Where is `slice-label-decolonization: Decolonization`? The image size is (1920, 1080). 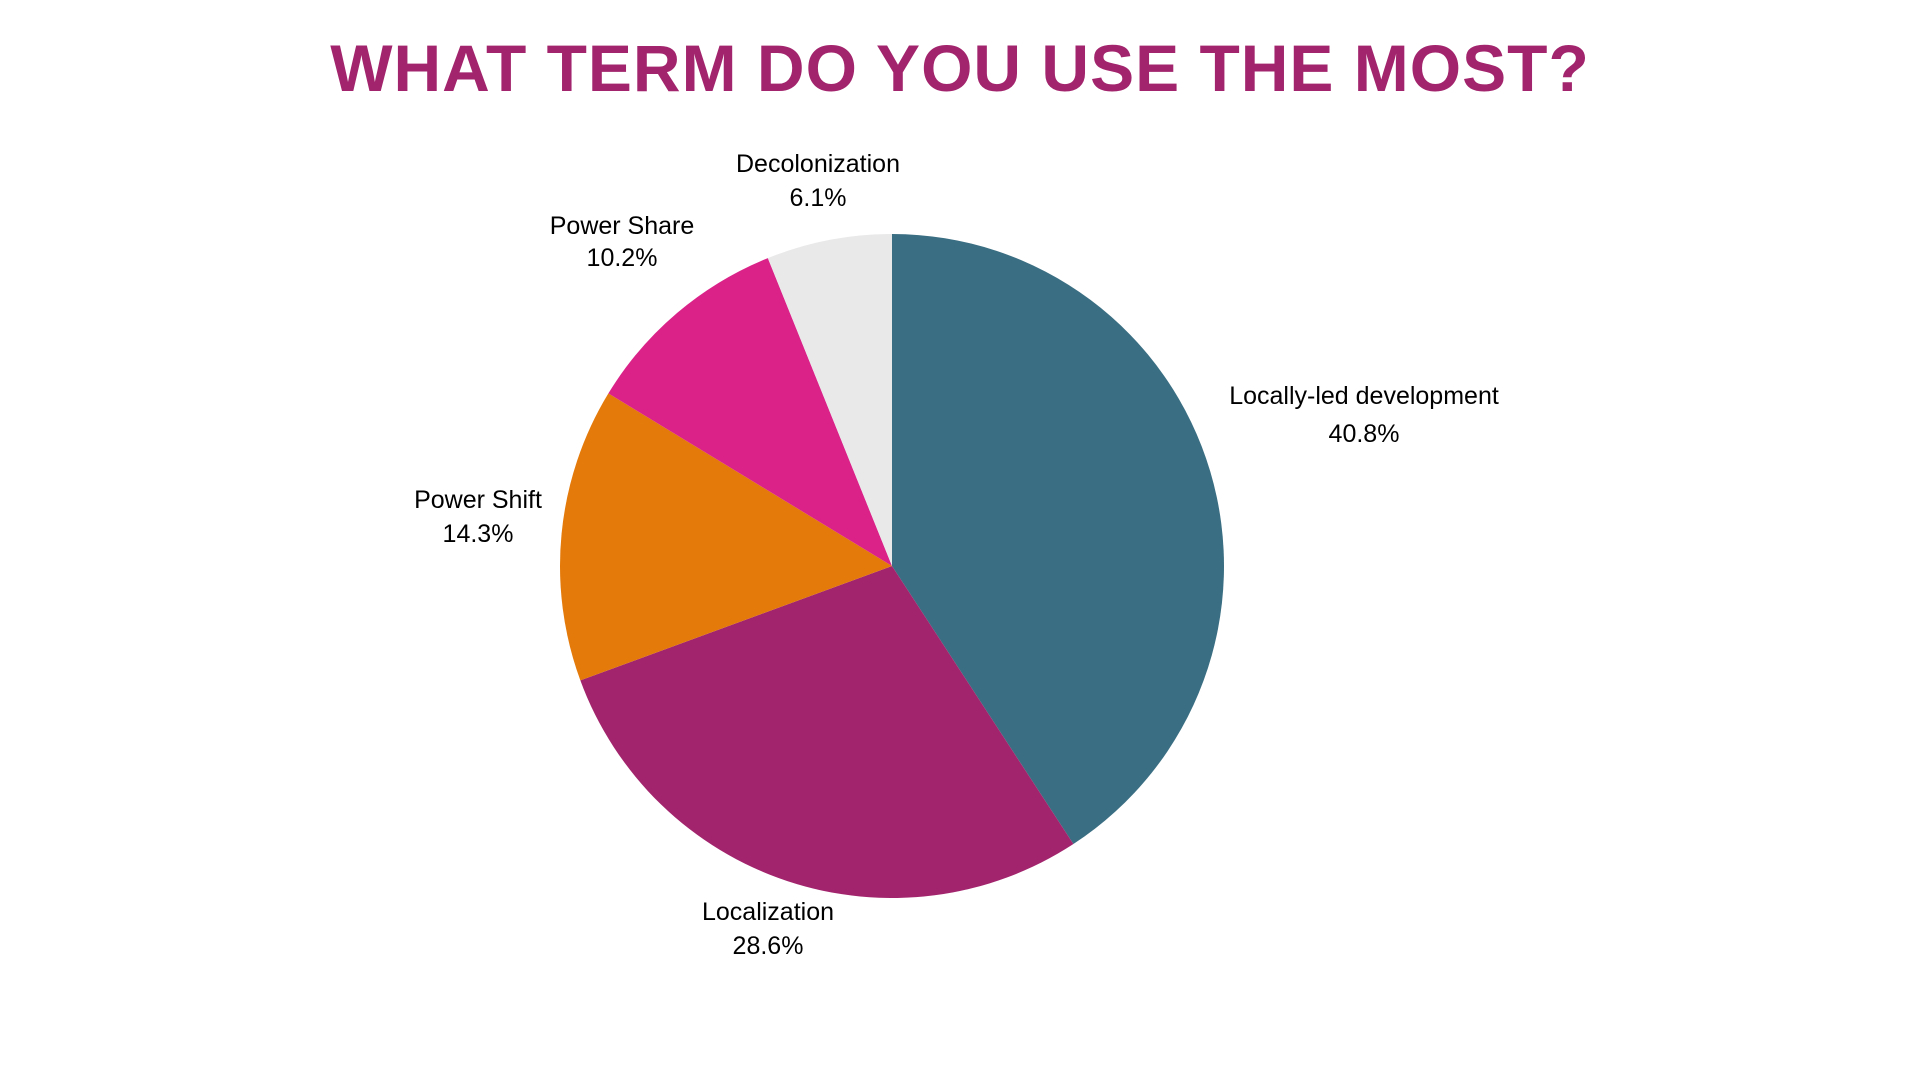 slice-label-decolonization: Decolonization is located at coordinates (818, 164).